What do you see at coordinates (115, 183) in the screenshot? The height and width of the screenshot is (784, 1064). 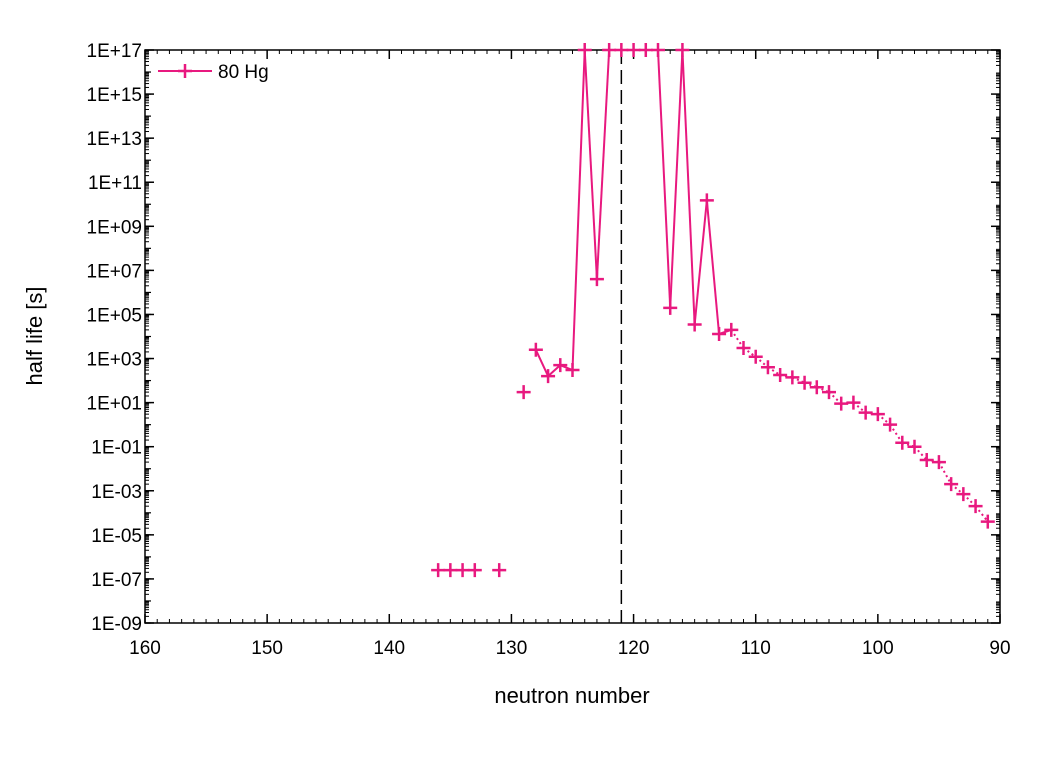 I see `y-tick-label: 1E+11` at bounding box center [115, 183].